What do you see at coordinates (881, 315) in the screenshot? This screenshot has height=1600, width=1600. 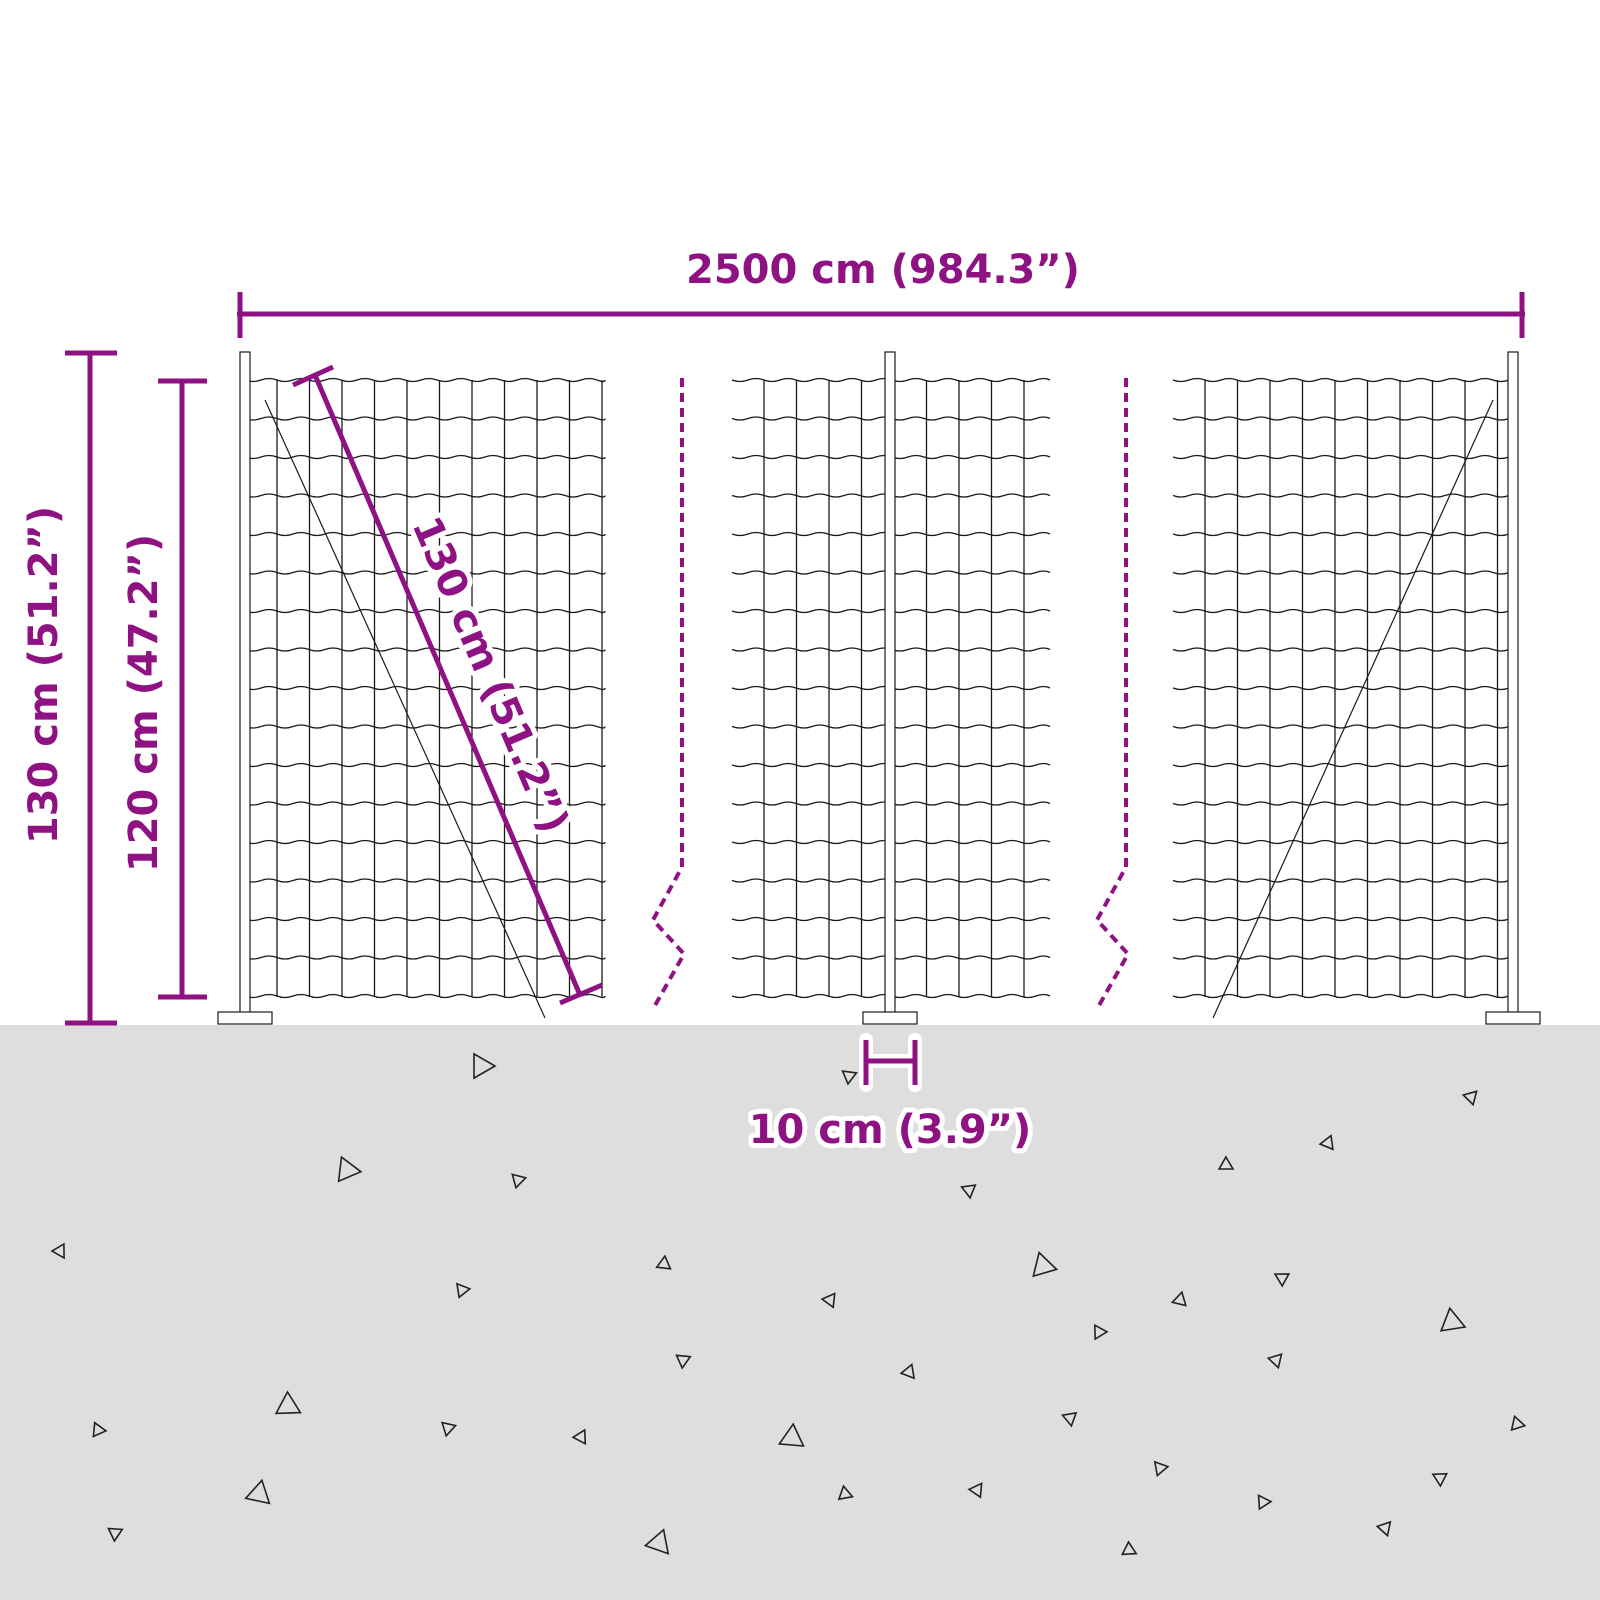 I see `total-length-dimension` at bounding box center [881, 315].